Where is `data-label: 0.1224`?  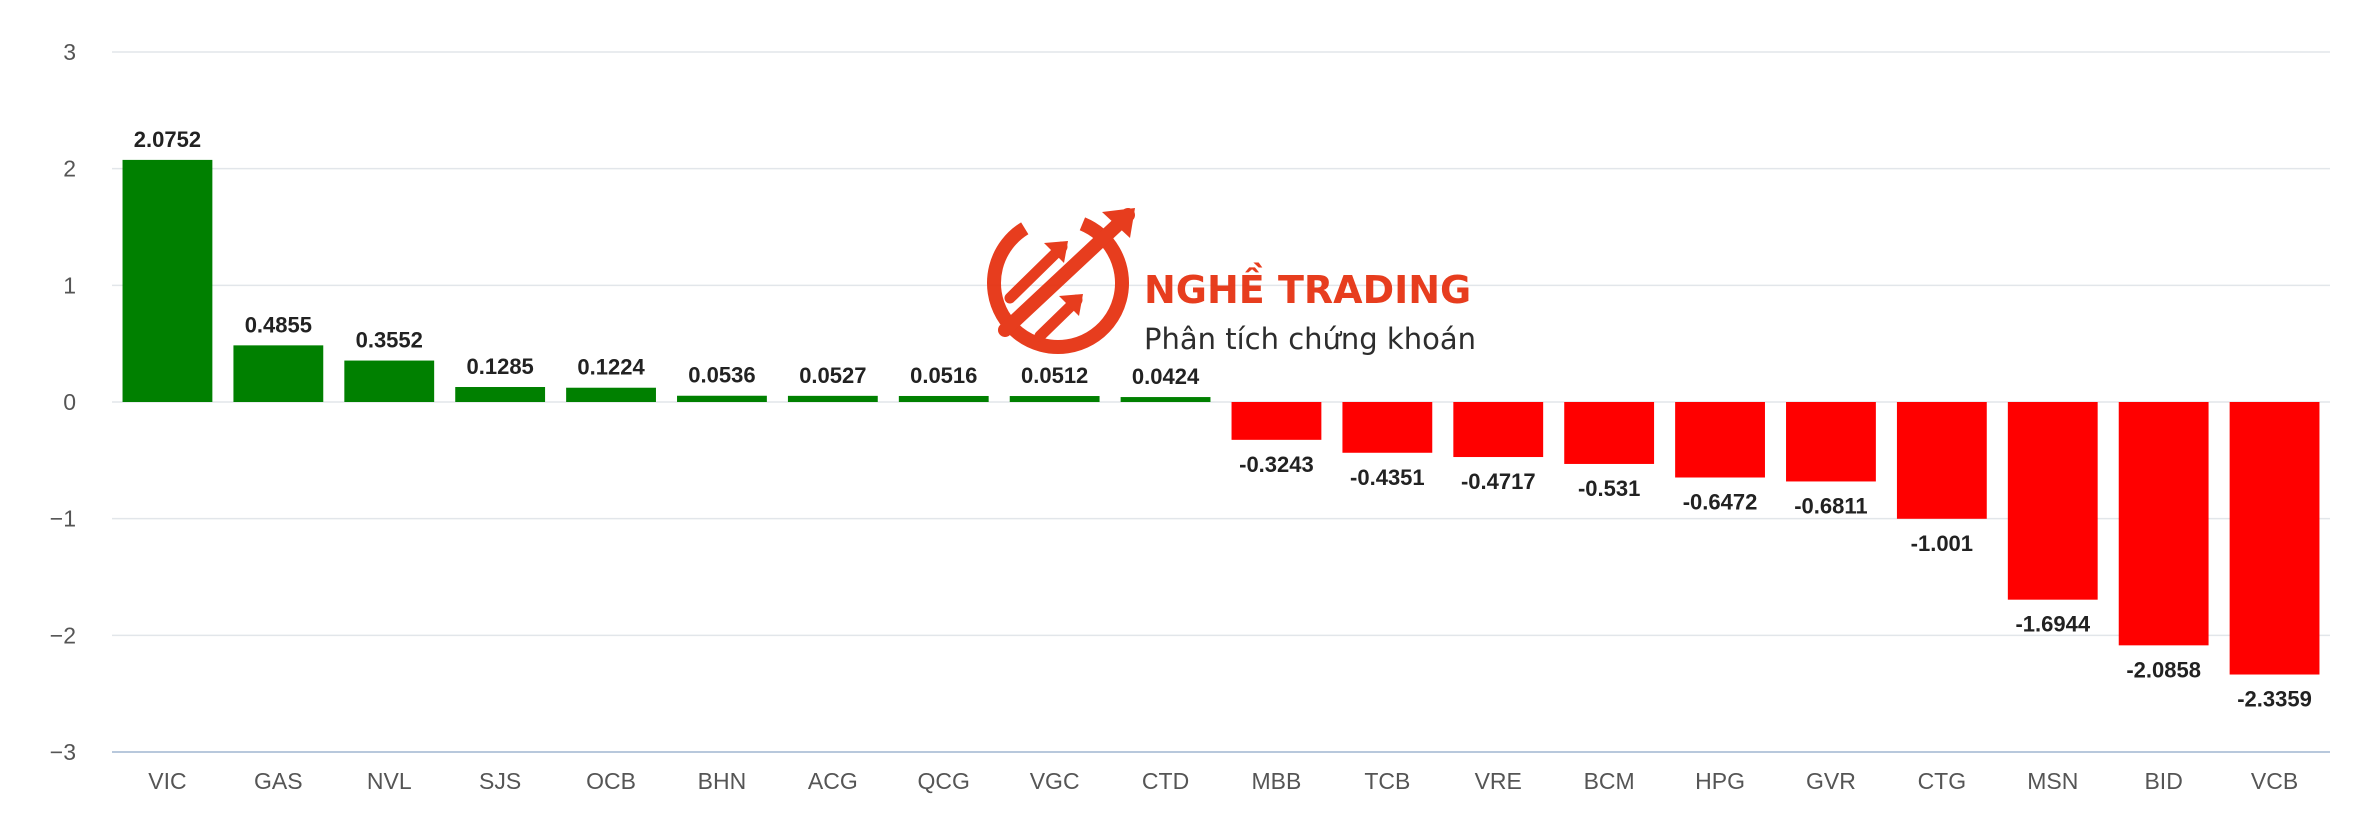 data-label: 0.1224 is located at coordinates (611, 367).